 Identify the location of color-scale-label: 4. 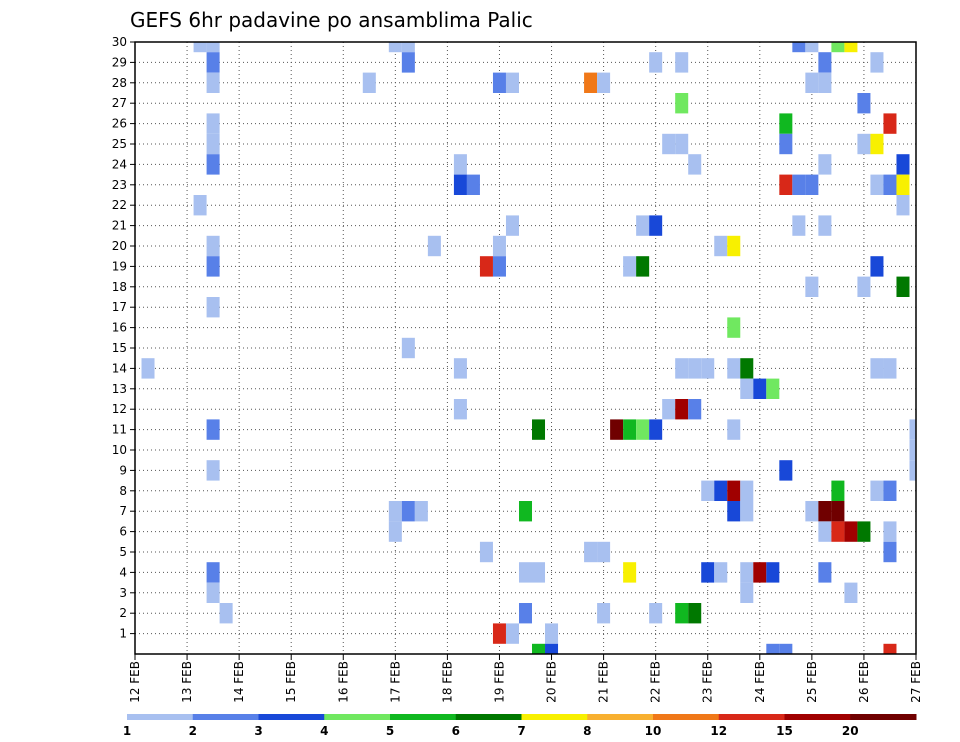
(324, 731).